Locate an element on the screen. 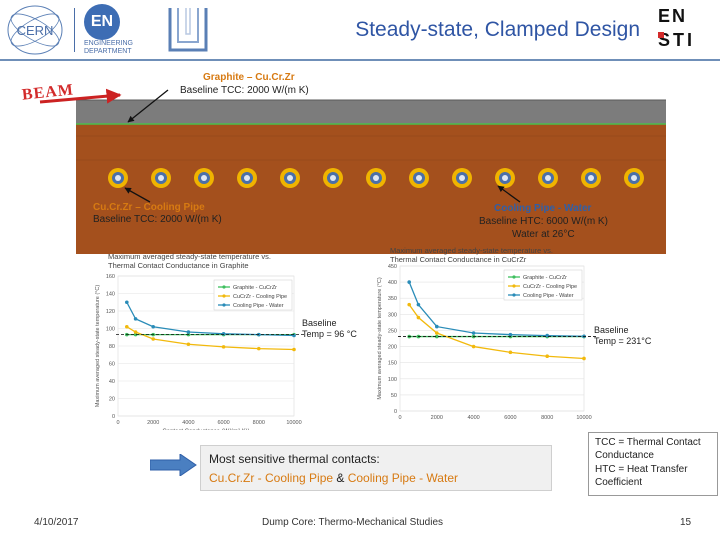 The image size is (720, 540). svg-text: CERN is located at coordinates (35, 30).